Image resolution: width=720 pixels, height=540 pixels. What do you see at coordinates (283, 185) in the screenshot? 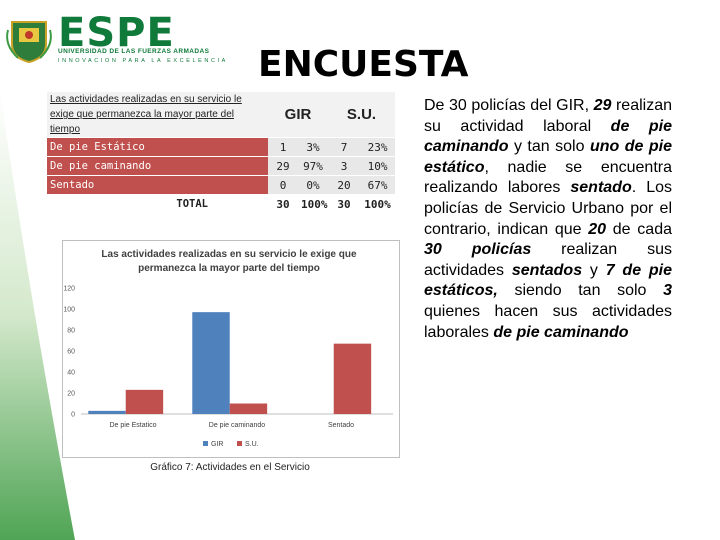
I see `table-cell: 0` at bounding box center [283, 185].